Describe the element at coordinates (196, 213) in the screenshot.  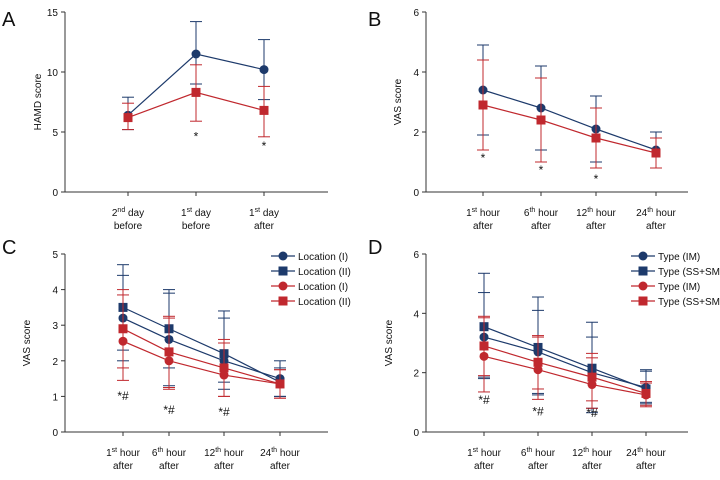
I see `x-tick-label: 1st day` at that location.